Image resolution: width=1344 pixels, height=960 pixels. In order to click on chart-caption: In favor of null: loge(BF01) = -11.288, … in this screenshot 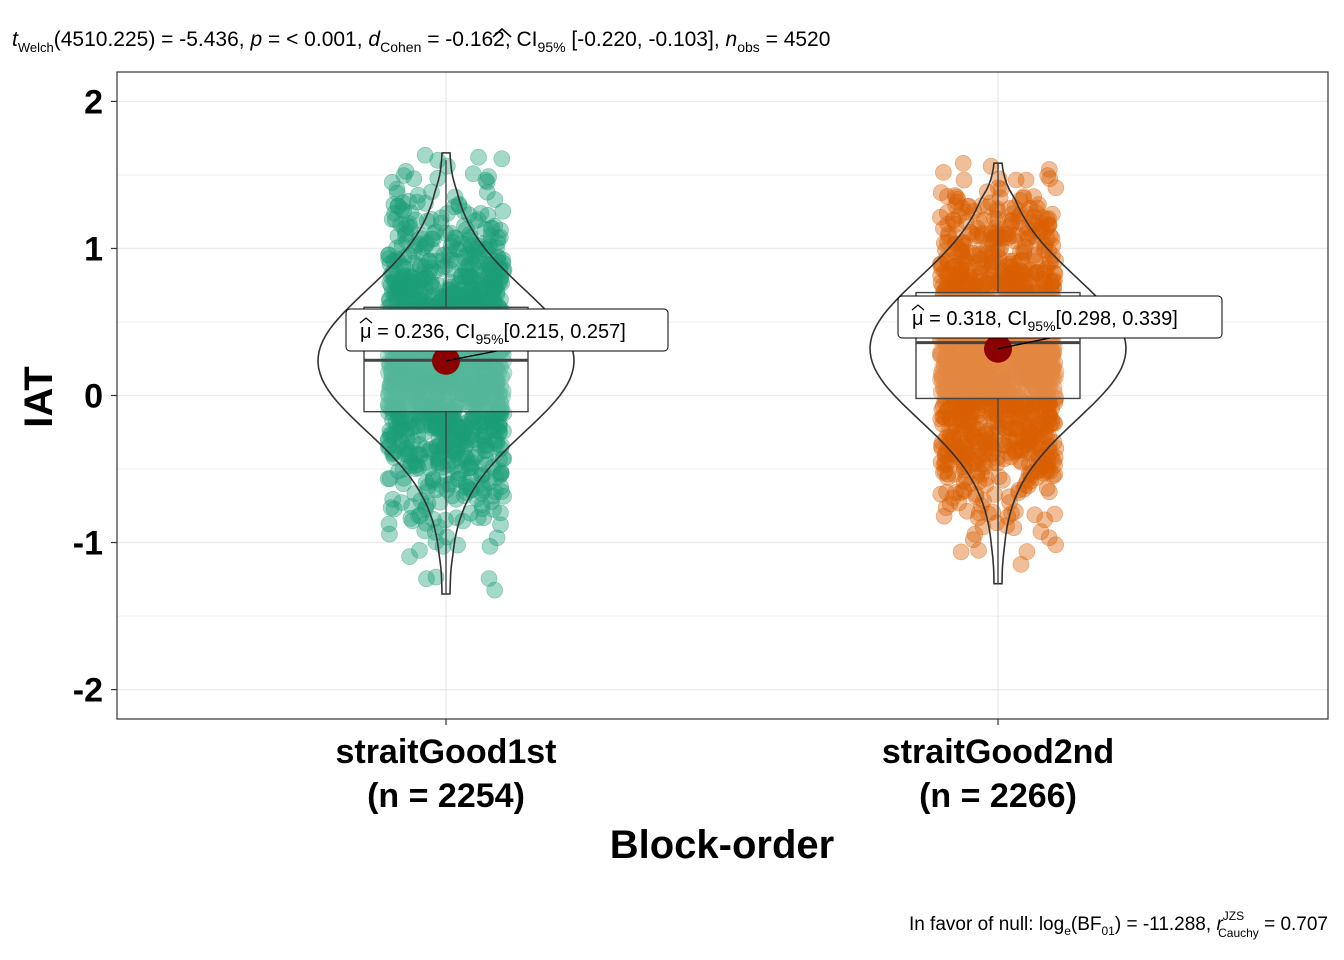, I will do `click(1118, 924)`.